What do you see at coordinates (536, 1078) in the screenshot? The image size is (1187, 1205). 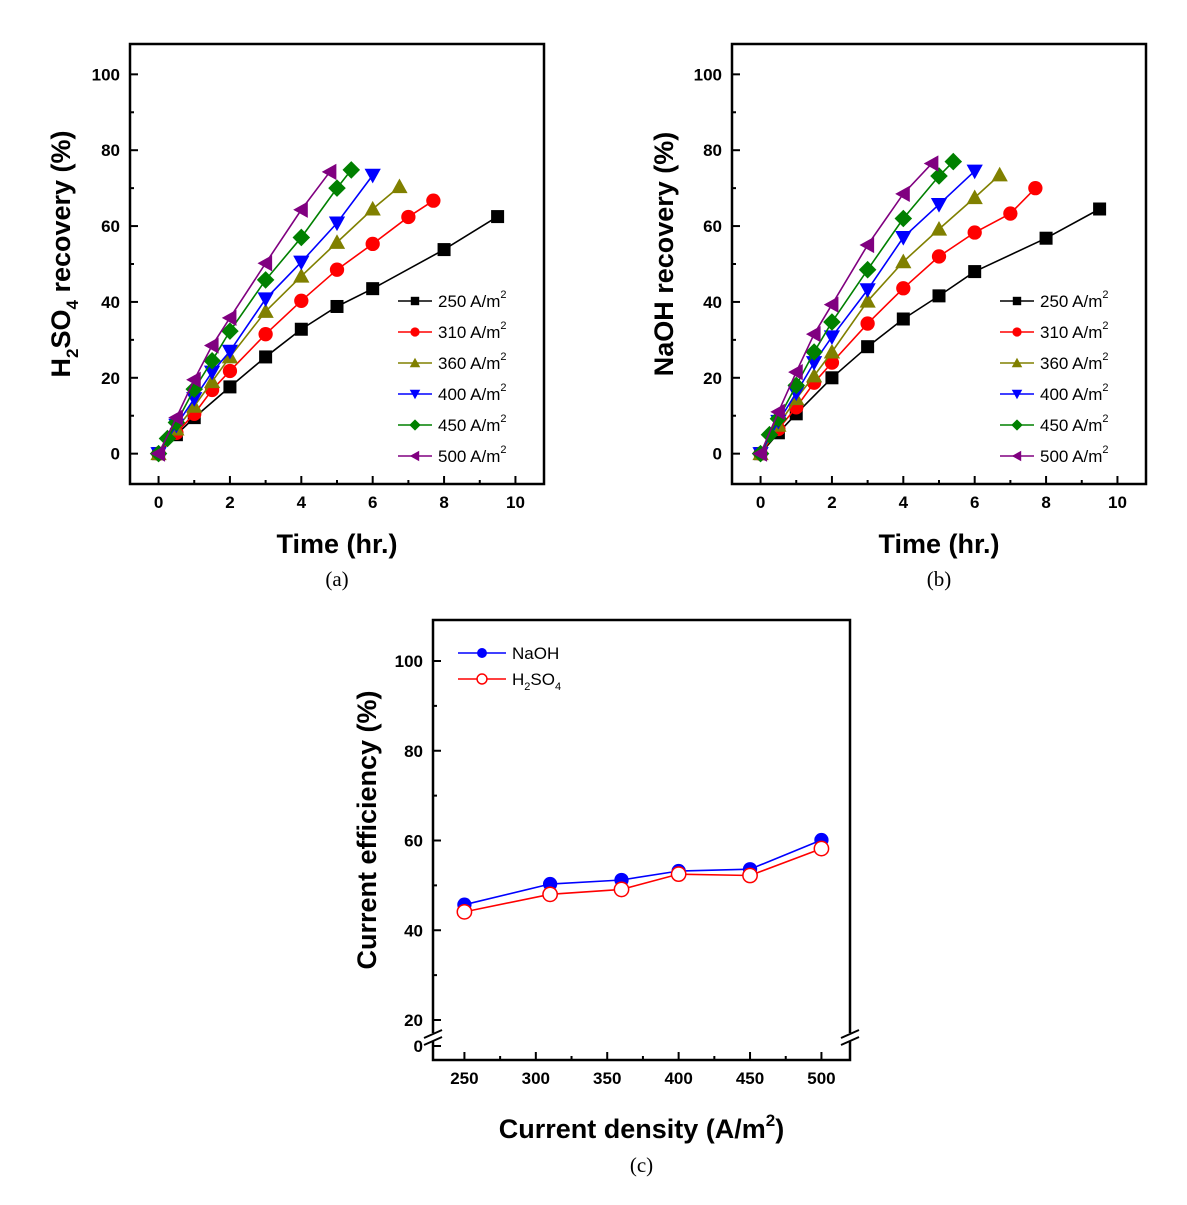 I see `x-tick-label: 300` at bounding box center [536, 1078].